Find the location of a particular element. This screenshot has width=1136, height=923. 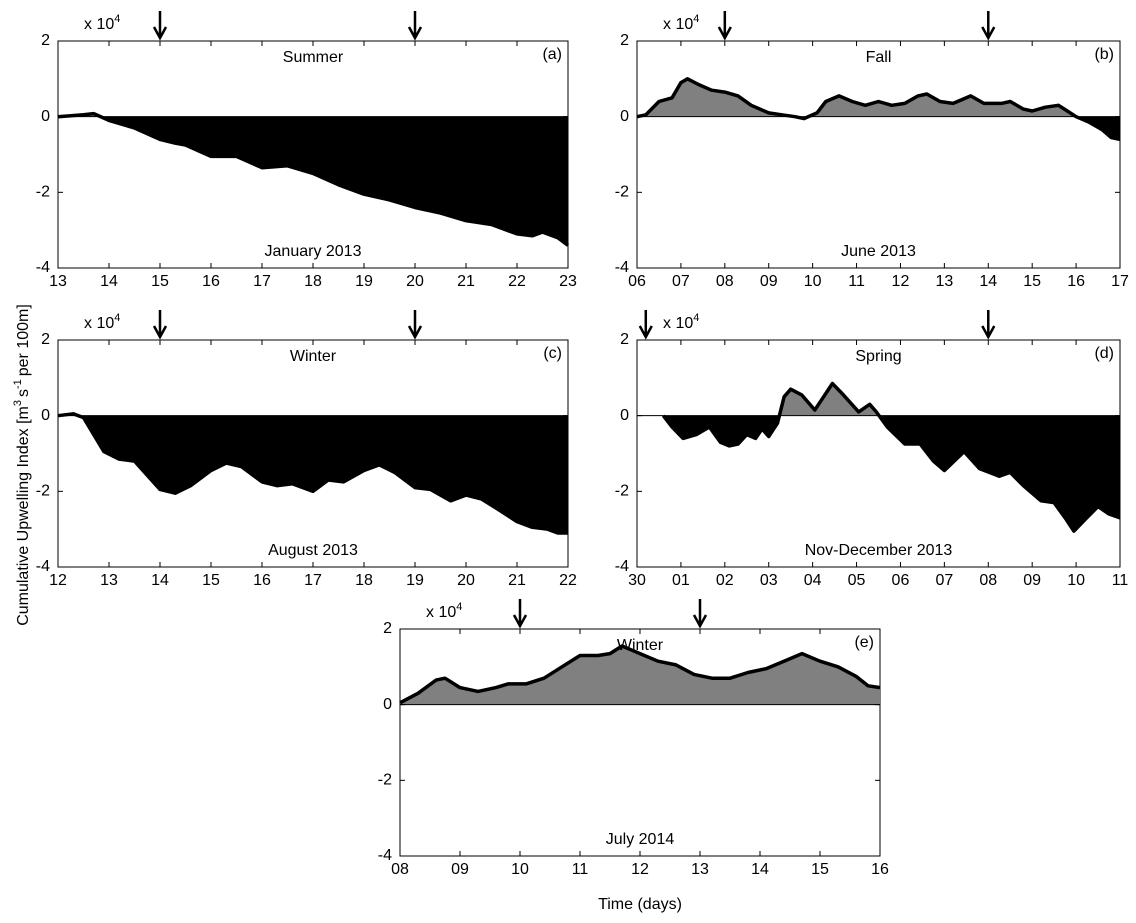

month-label: January 2013 is located at coordinates (313, 251).